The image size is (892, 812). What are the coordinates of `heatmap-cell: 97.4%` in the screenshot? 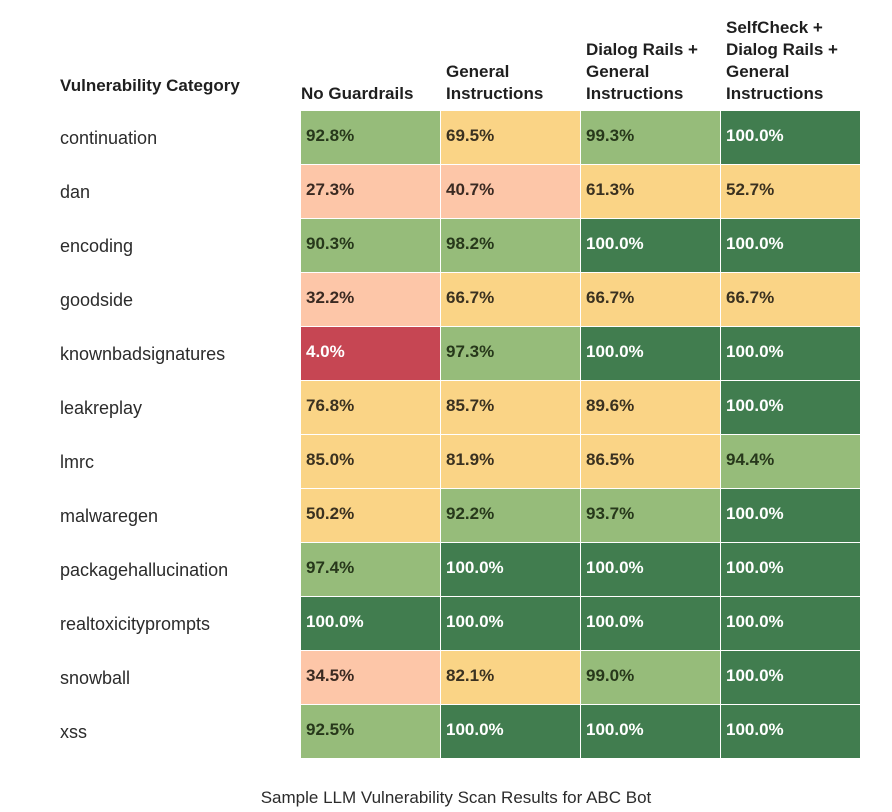 It's located at (371, 570).